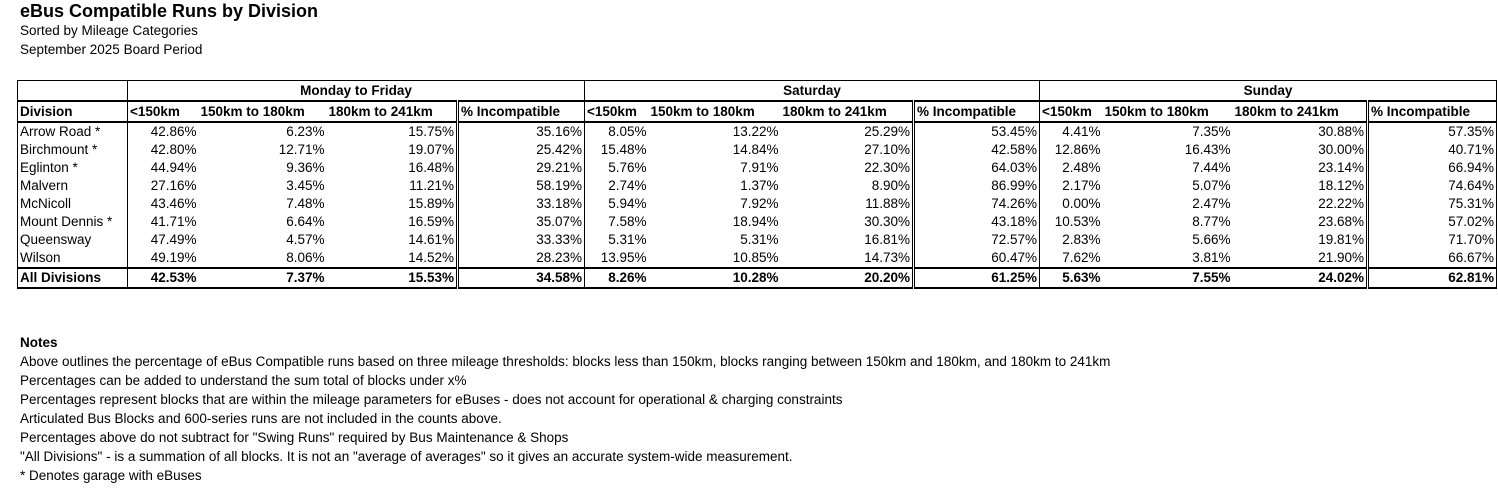  Describe the element at coordinates (520, 131) in the screenshot. I see `percent-cell: 35.16%` at that location.